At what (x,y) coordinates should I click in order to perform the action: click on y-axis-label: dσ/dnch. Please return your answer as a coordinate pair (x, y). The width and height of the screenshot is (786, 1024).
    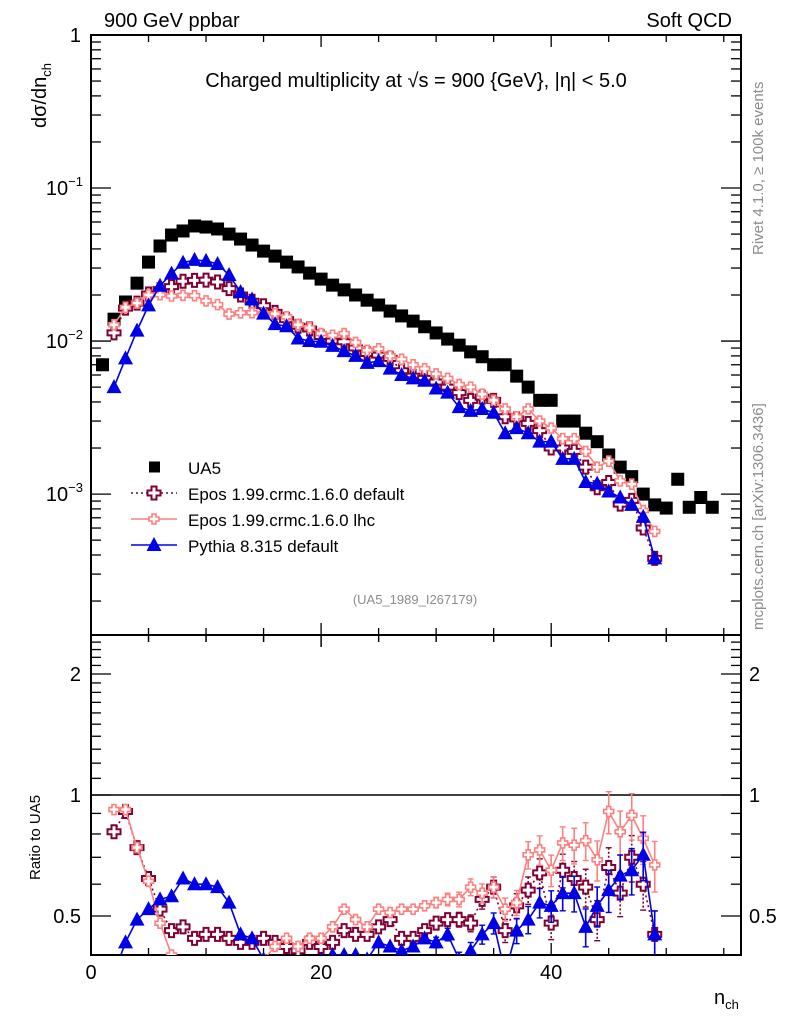
    Looking at the image, I should click on (41, 95).